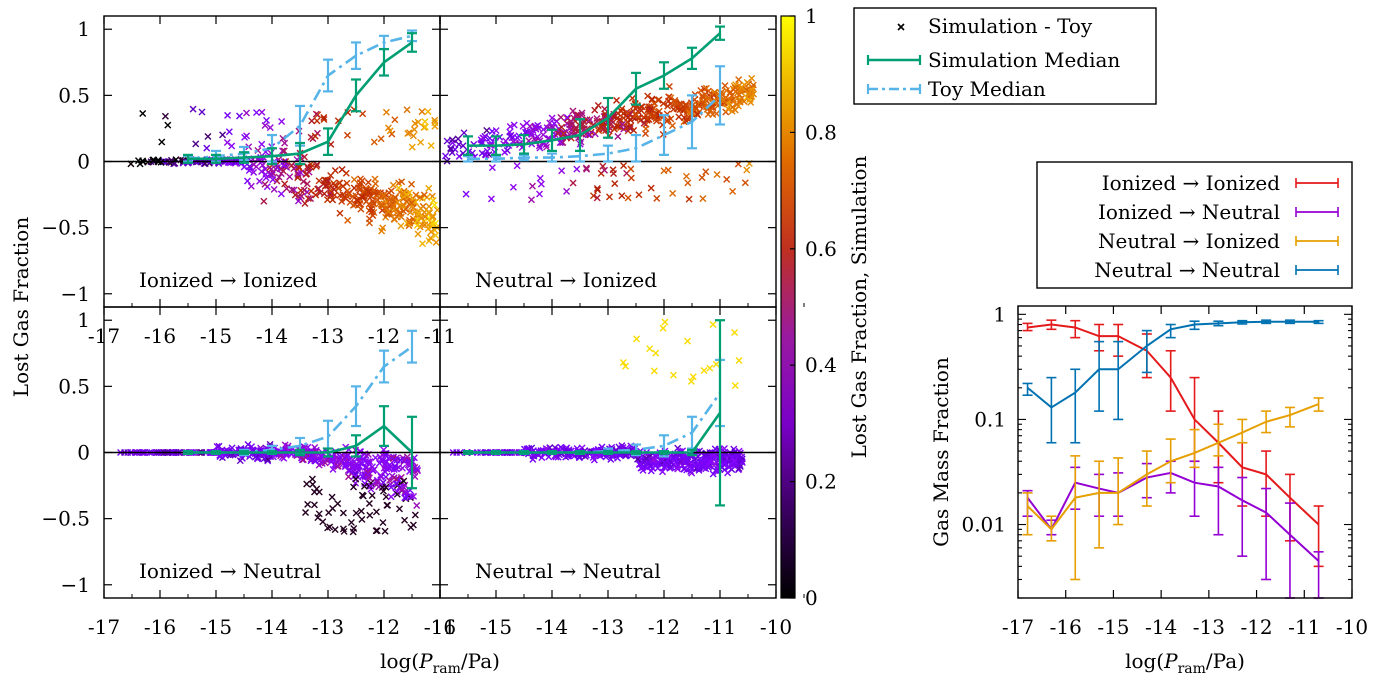 This screenshot has height=682, width=1395. What do you see at coordinates (595, 433) in the screenshot?
I see `simulation-median-line` at bounding box center [595, 433].